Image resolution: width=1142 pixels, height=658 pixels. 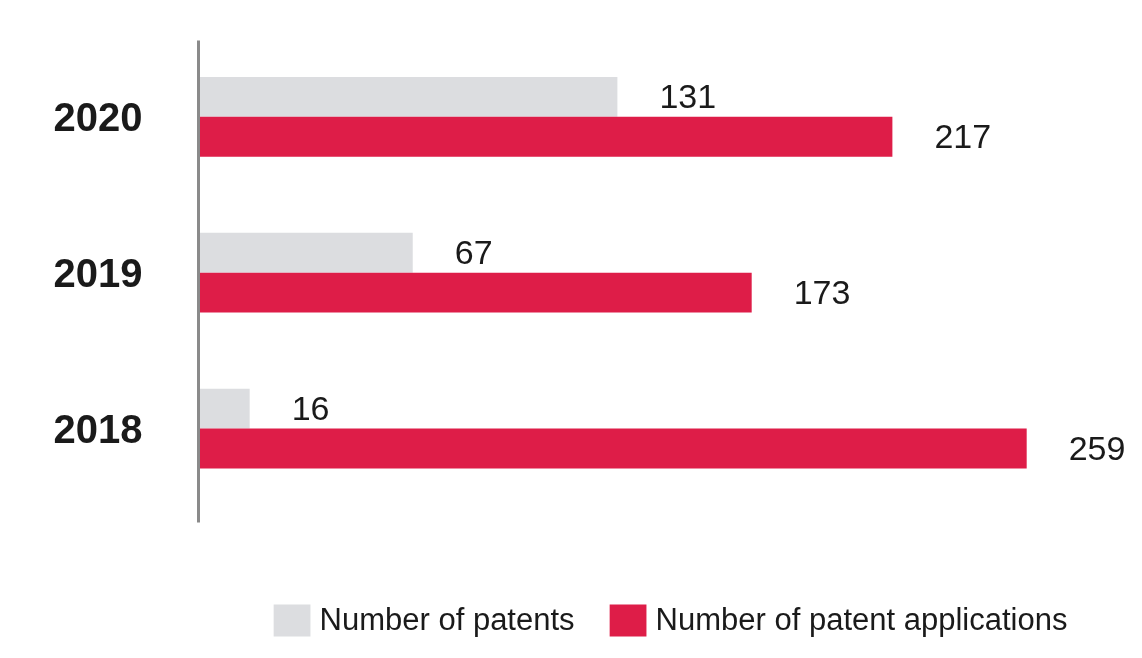 I want to click on data-label: 67, so click(x=473, y=252).